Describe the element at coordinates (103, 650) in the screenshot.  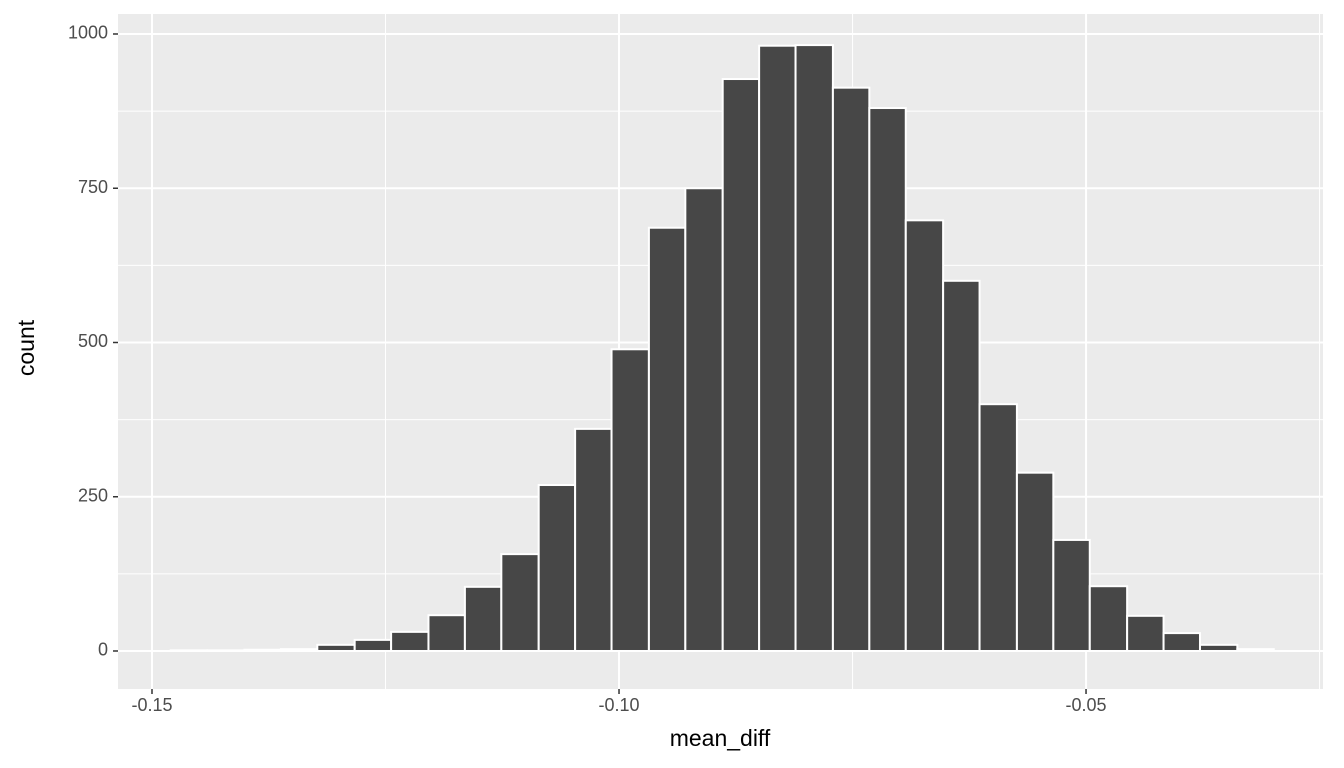
I see `y-tick-label: 0` at that location.